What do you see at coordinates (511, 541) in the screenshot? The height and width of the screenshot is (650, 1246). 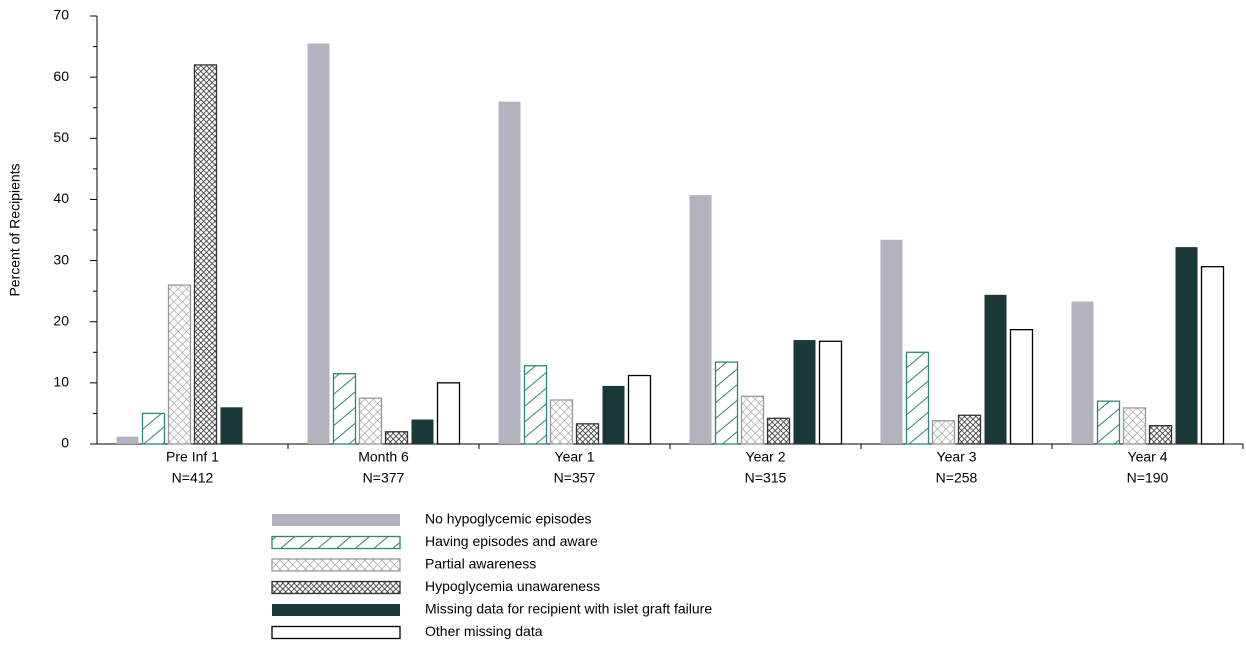 I see `legend-label: Having episodes and aware` at bounding box center [511, 541].